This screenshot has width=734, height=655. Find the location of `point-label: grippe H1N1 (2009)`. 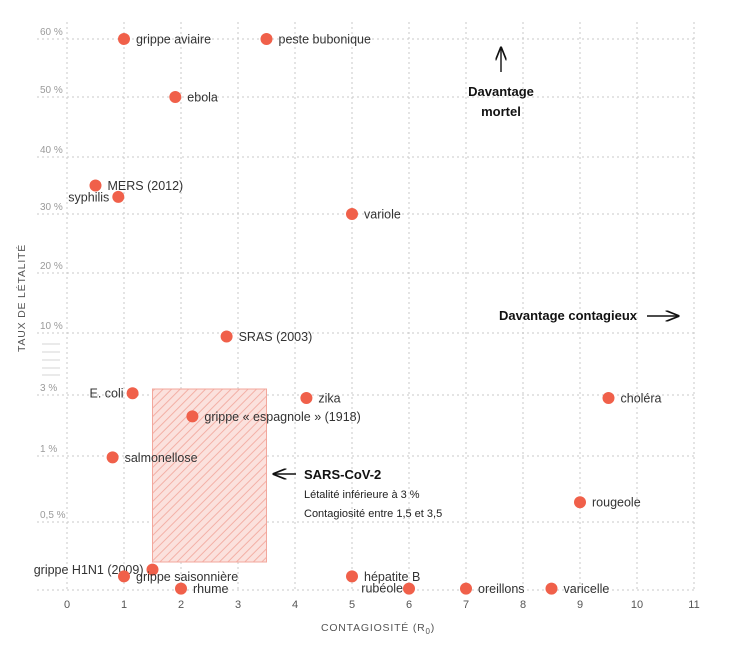

point-label: grippe H1N1 (2009) is located at coordinates (89, 570).